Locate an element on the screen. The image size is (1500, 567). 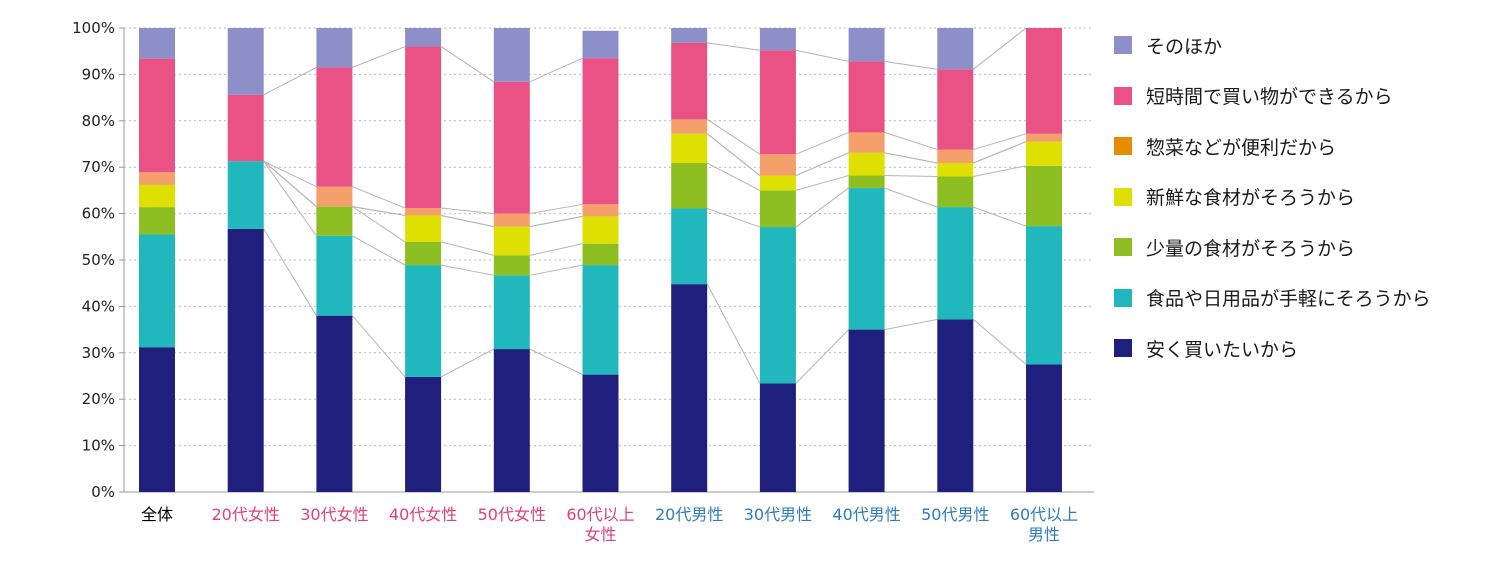
y-tick-label: 50% is located at coordinates (98, 260).